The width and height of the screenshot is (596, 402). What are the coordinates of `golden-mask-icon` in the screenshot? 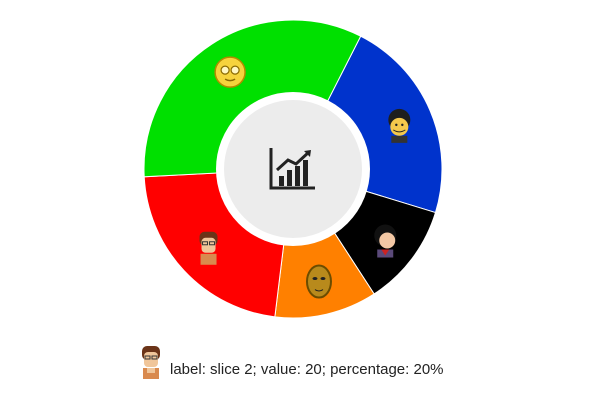 It's located at (318, 281).